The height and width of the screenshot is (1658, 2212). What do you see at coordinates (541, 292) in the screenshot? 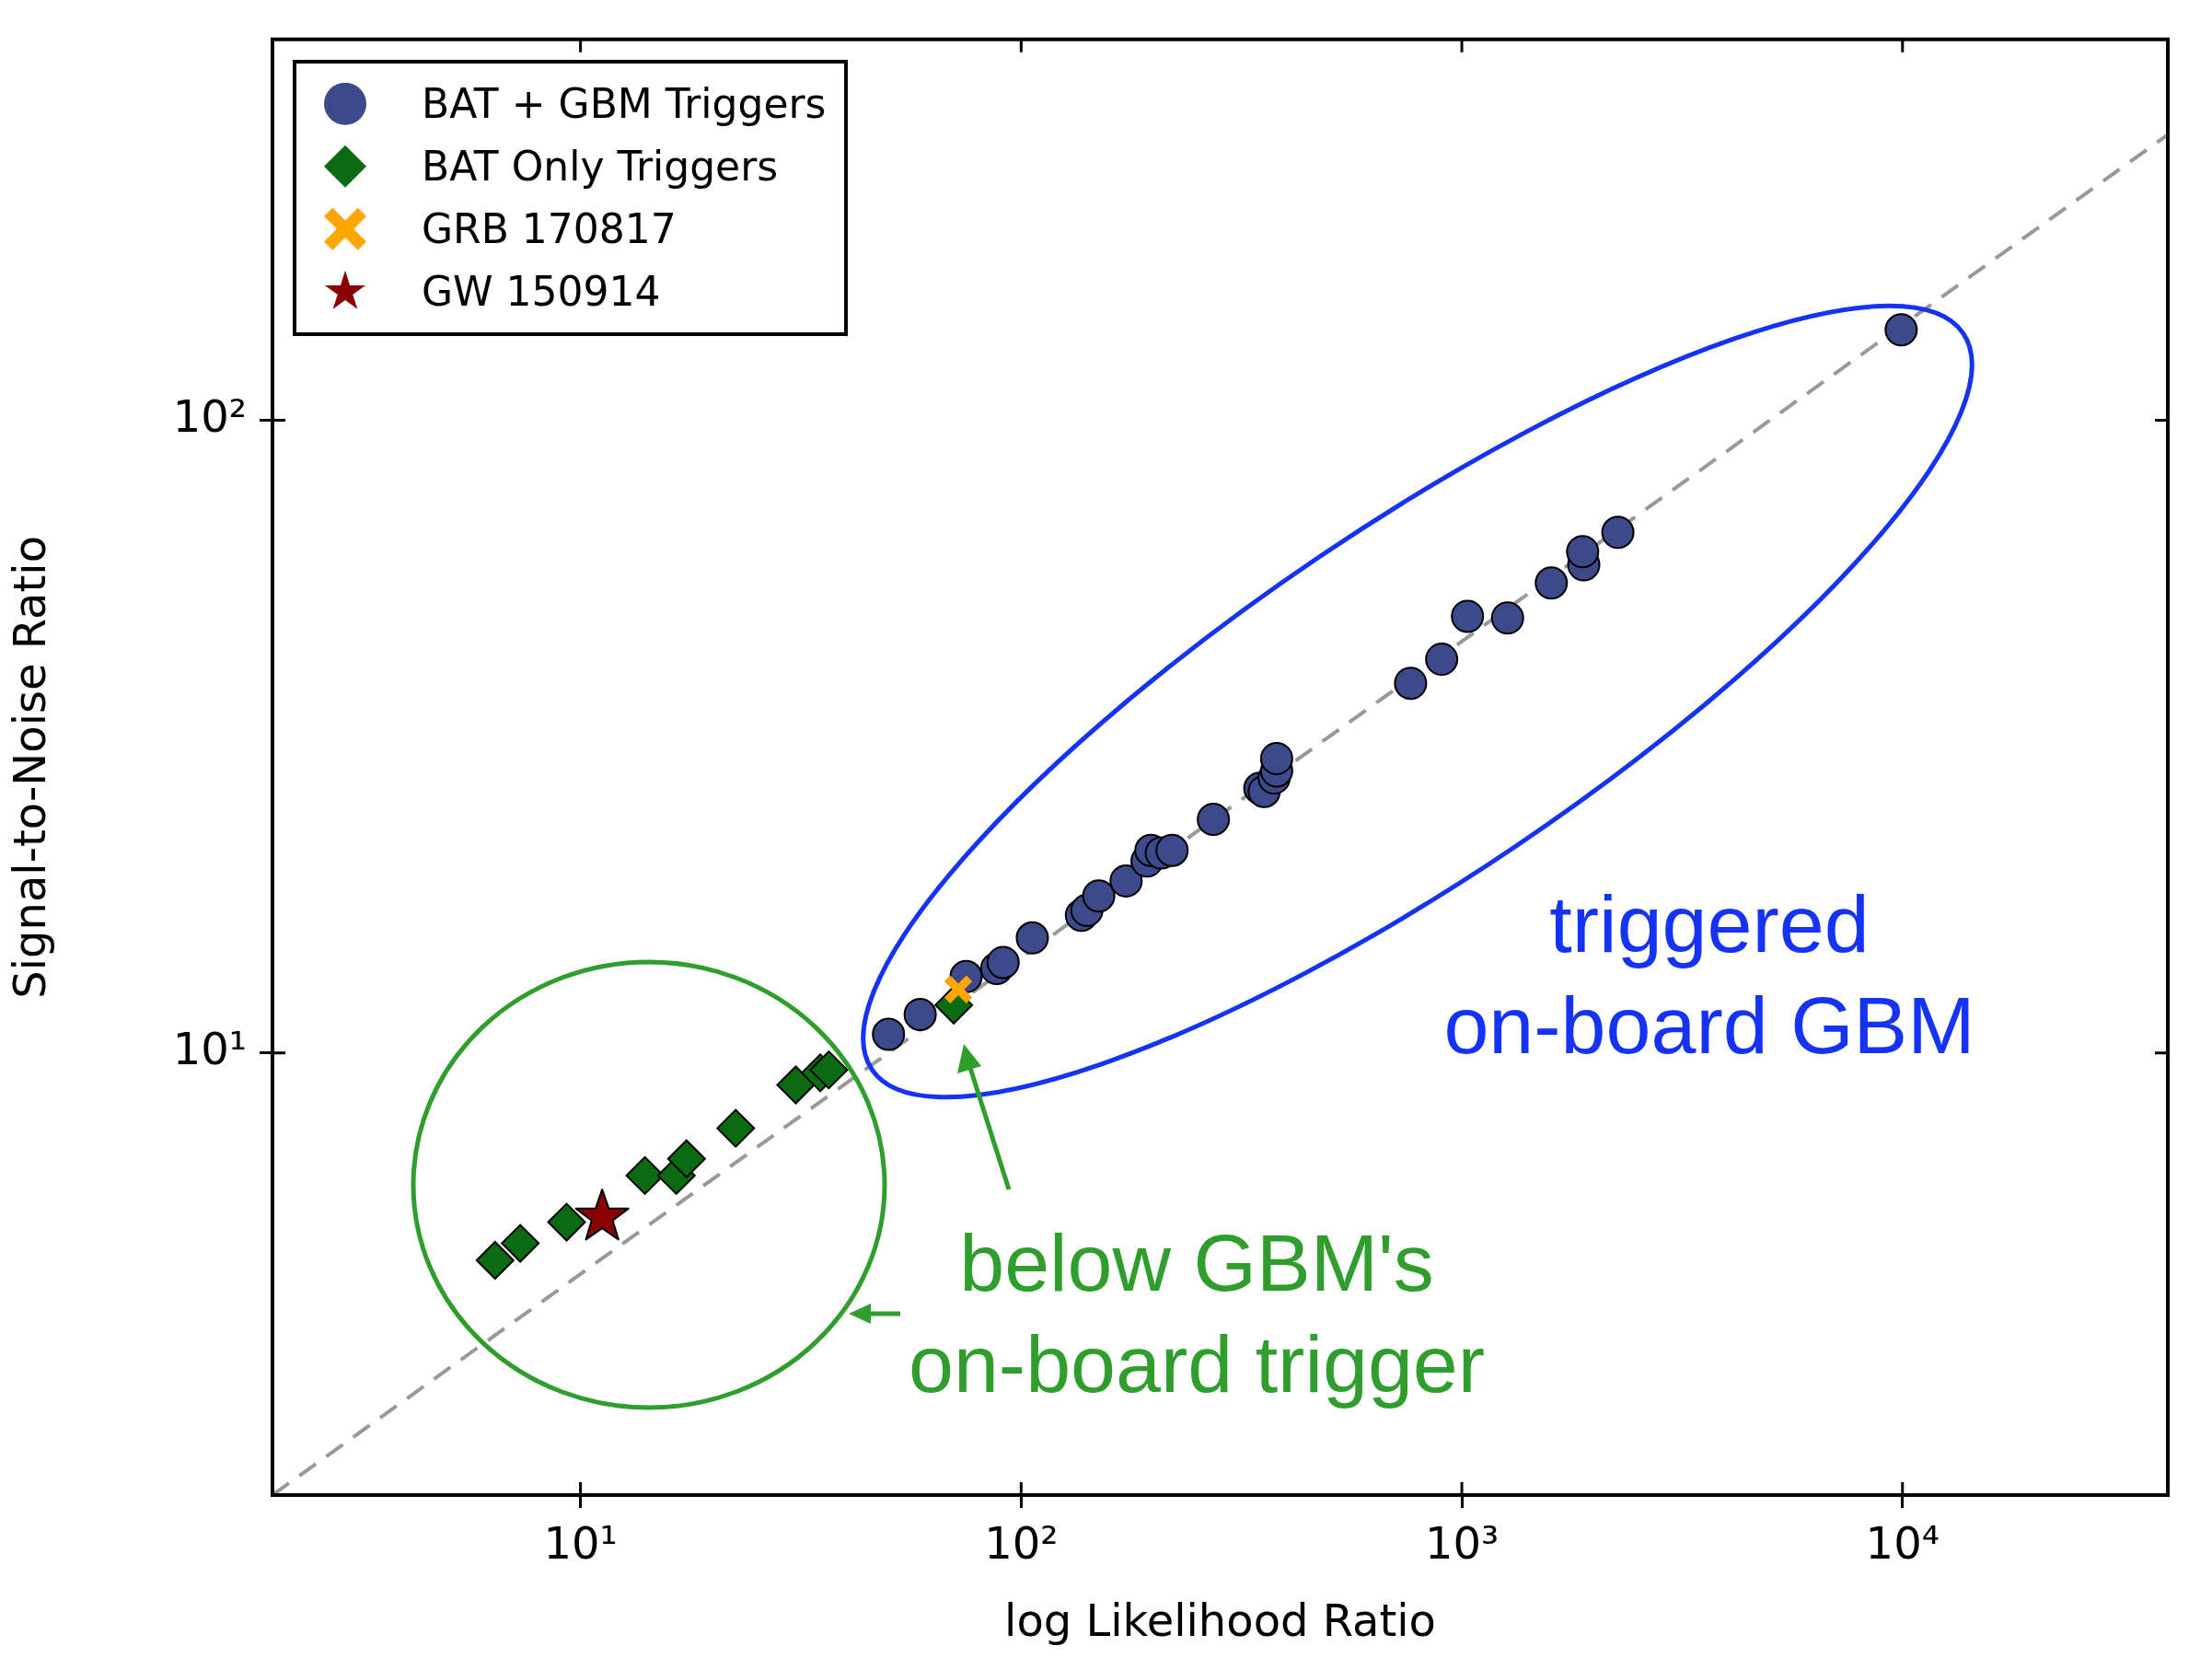
I see `legend-label: GW 150914` at bounding box center [541, 292].